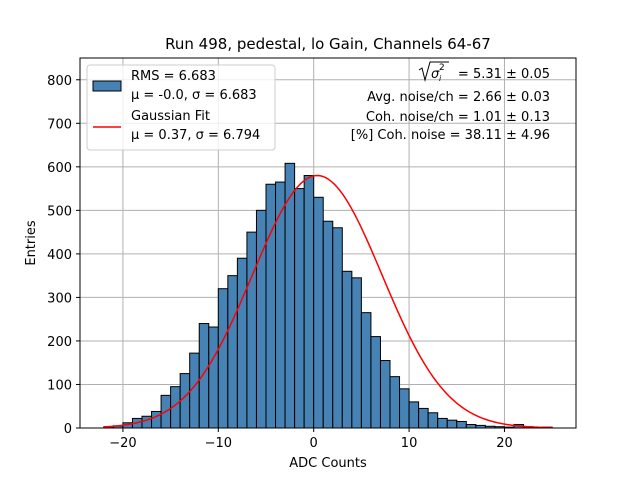 The image size is (640, 480). What do you see at coordinates (328, 463) in the screenshot?
I see `x-axis-label: ADC Counts` at bounding box center [328, 463].